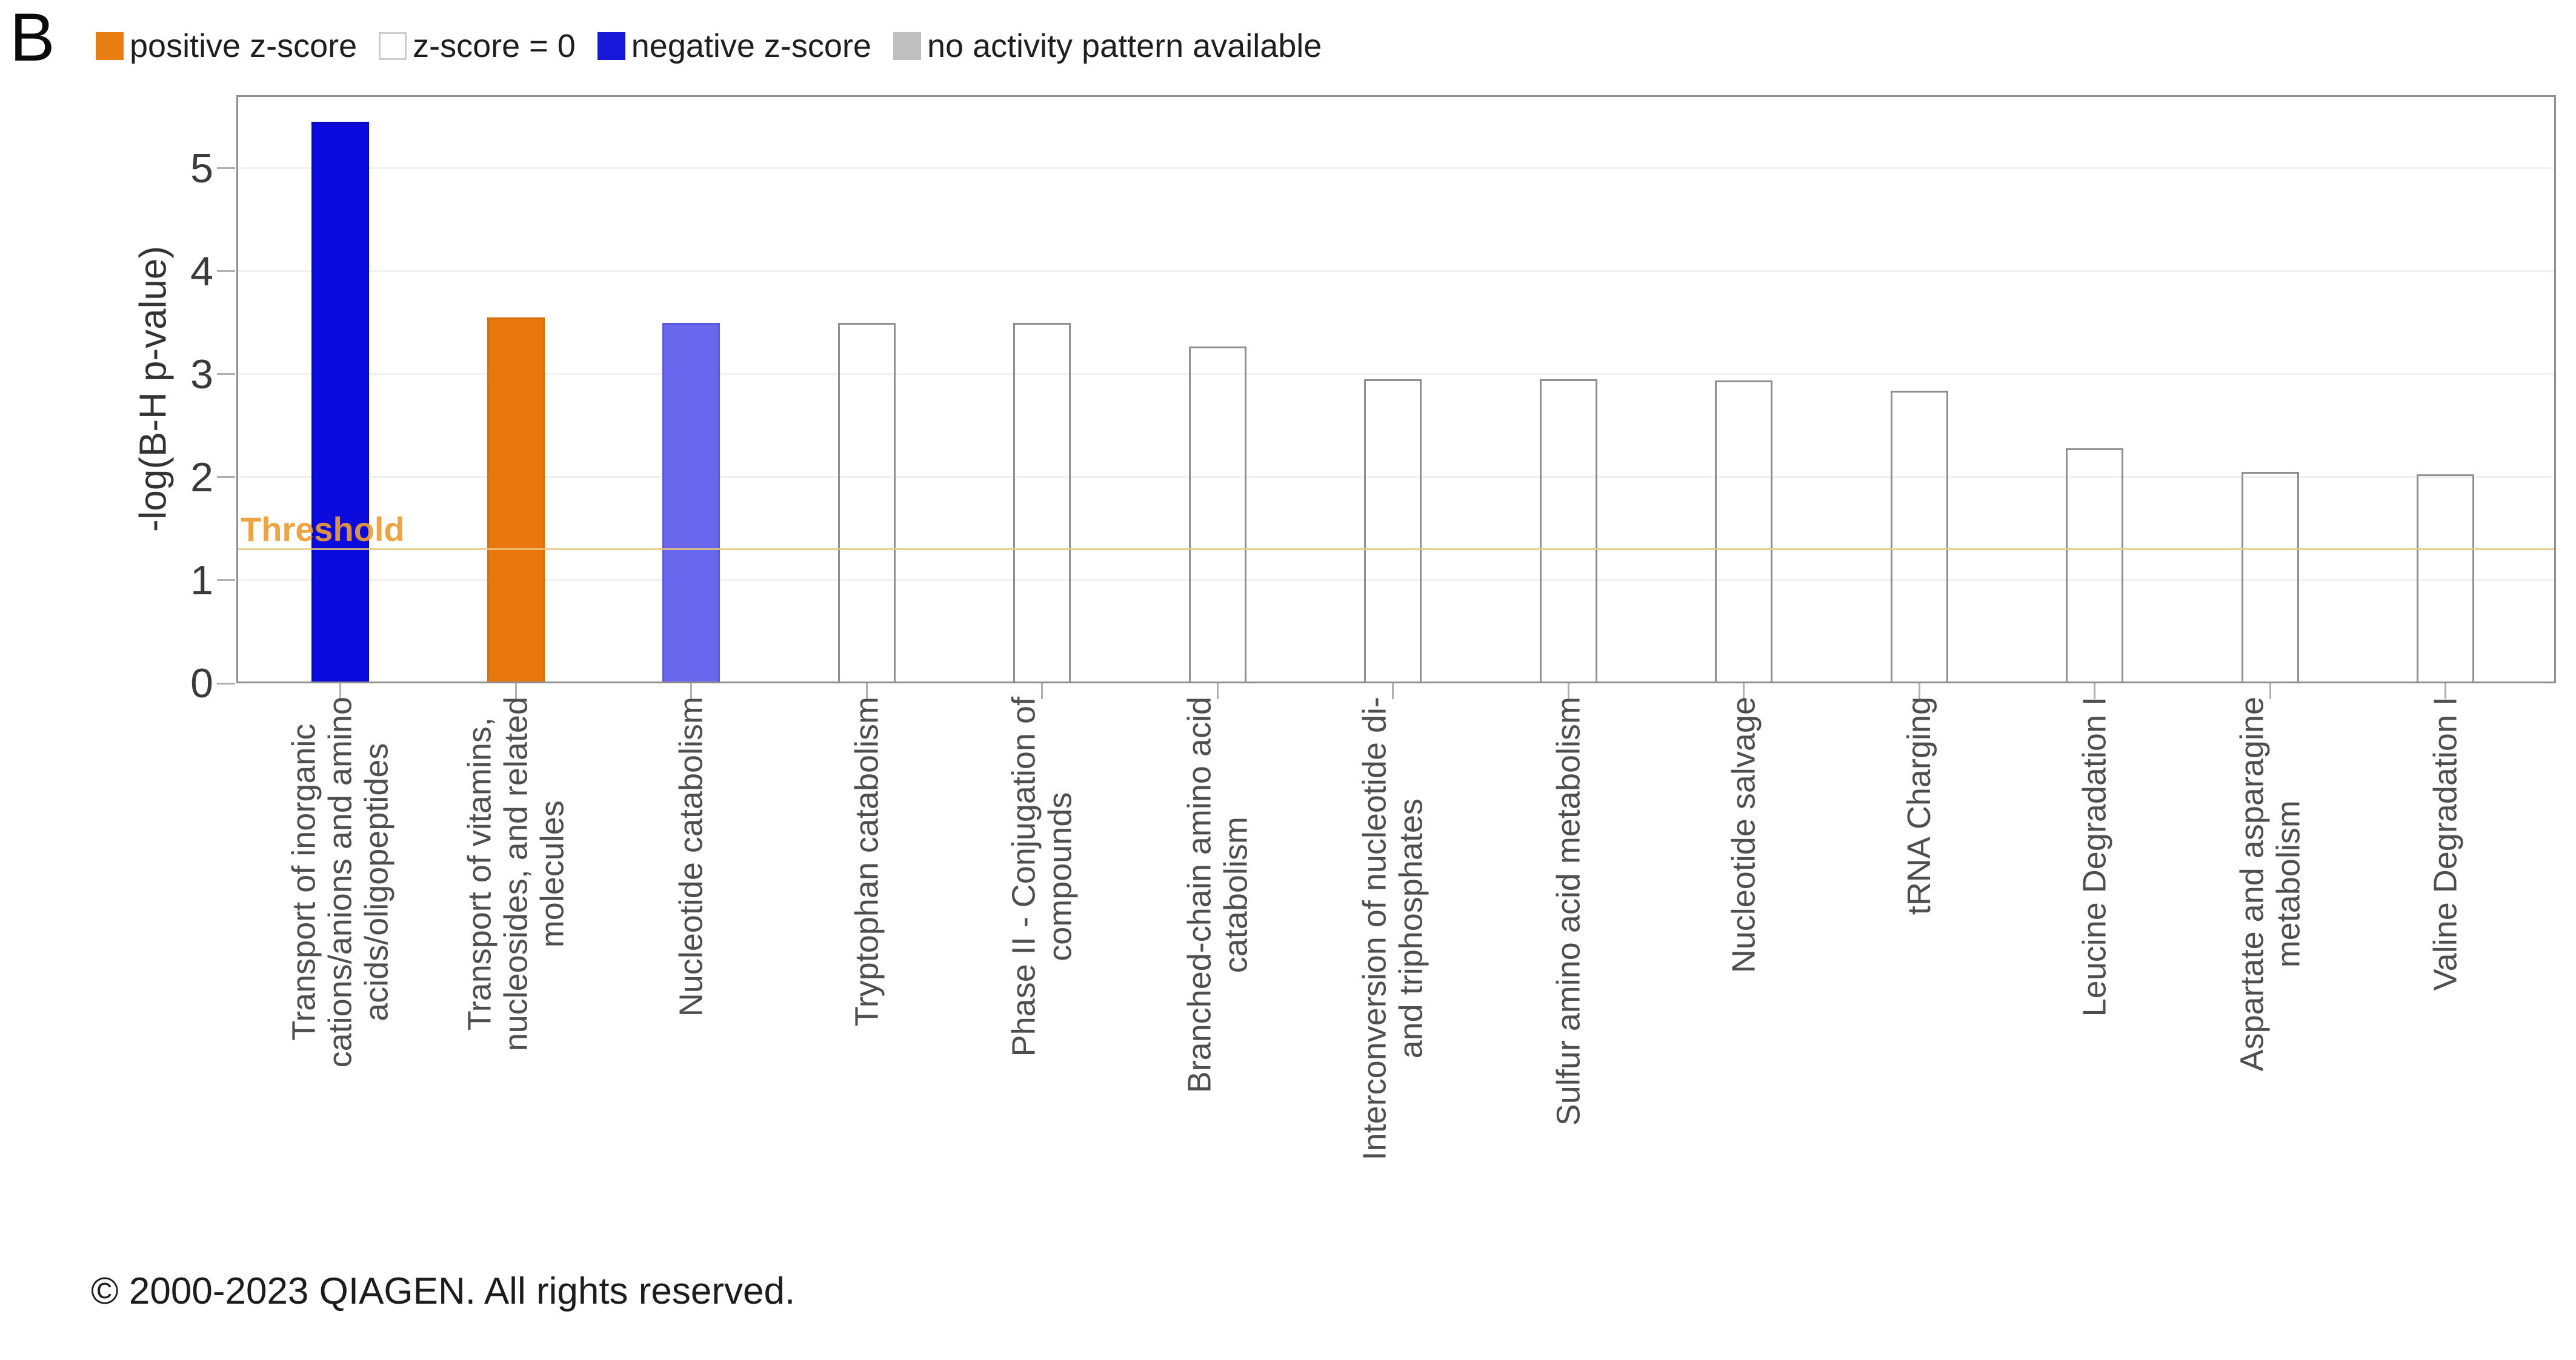 Image resolution: width=2576 pixels, height=1360 pixels. I want to click on legend-item-z-score-zero: z-score = 0, so click(477, 46).